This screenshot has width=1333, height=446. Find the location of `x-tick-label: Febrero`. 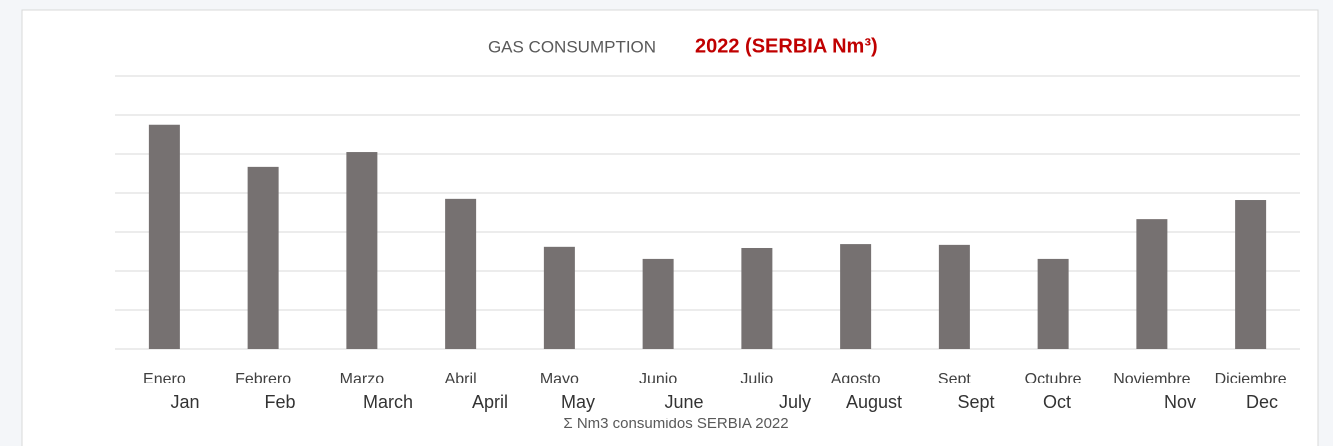

x-tick-label: Febrero is located at coordinates (263, 379).